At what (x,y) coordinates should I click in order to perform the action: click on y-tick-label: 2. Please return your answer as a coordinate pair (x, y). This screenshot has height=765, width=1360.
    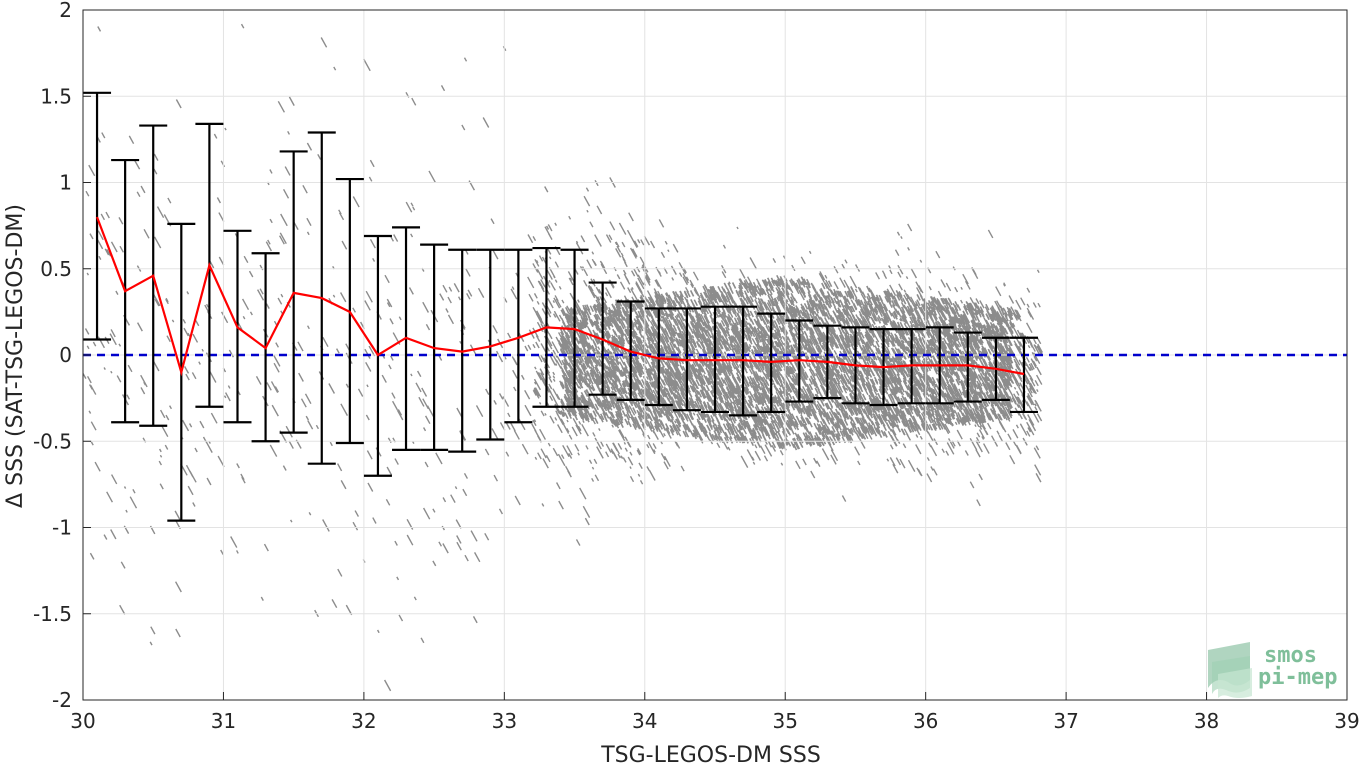
    Looking at the image, I should click on (65, 11).